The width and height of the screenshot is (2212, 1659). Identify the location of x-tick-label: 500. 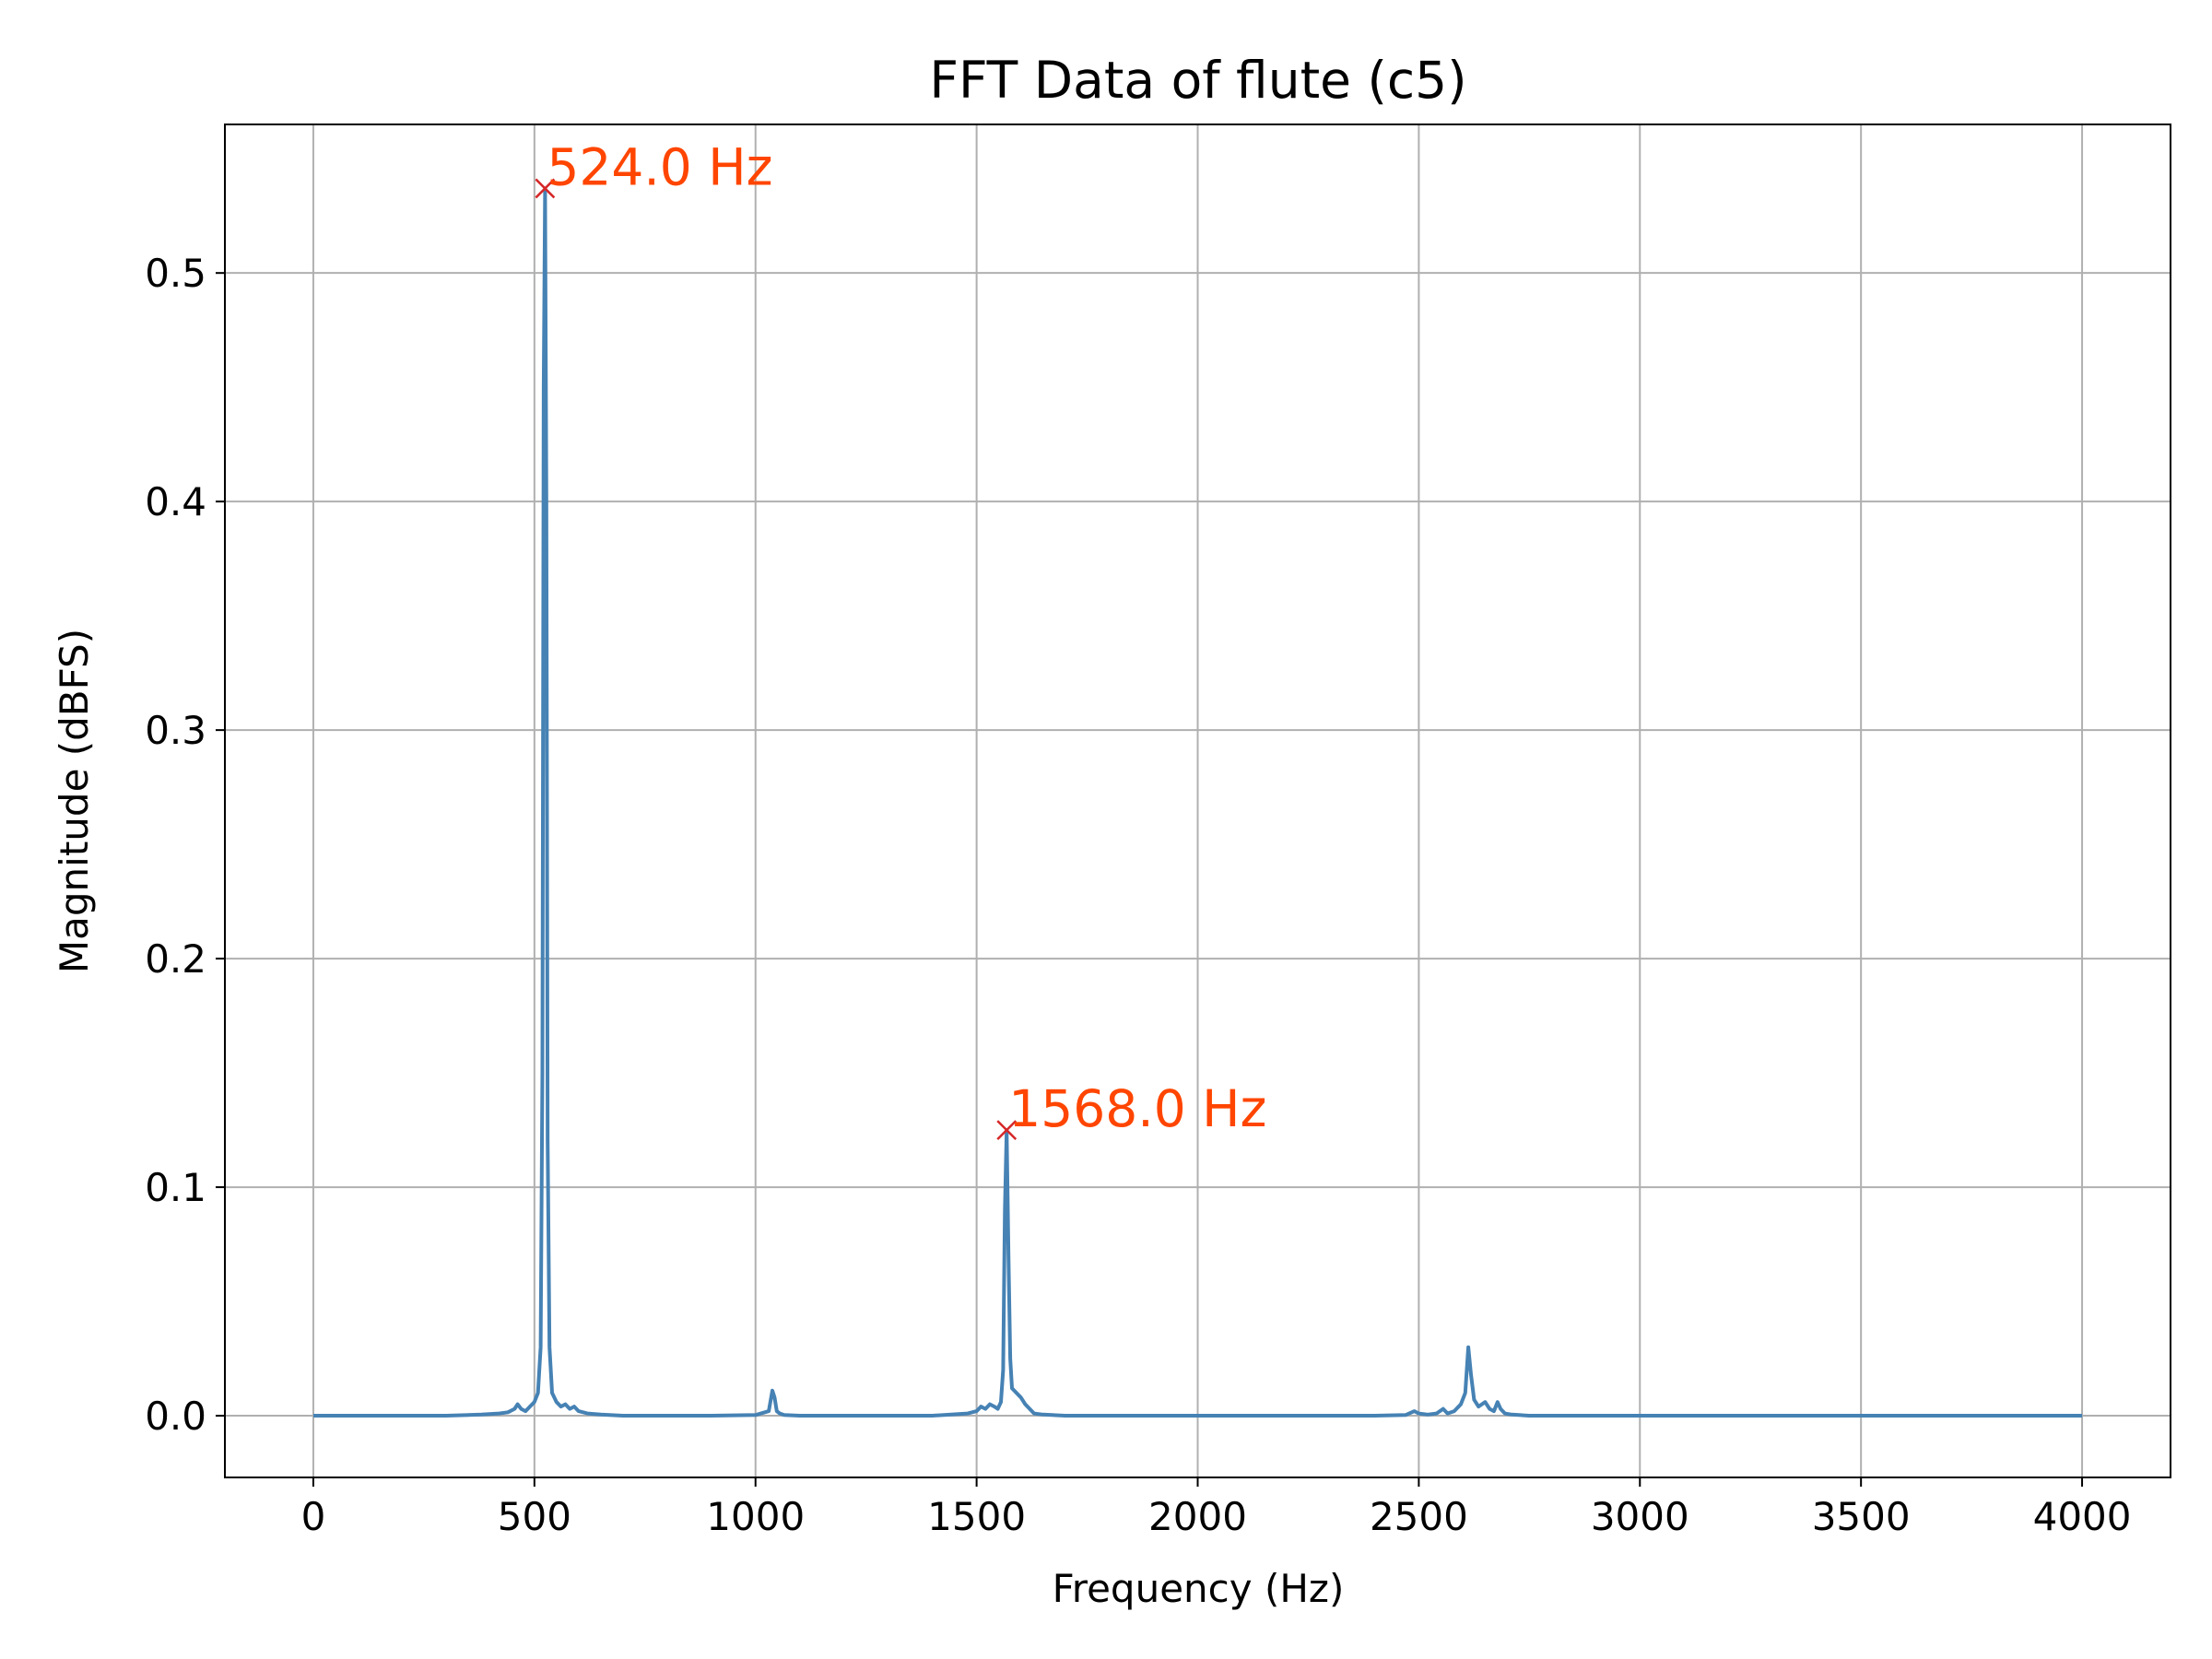
(534, 1516).